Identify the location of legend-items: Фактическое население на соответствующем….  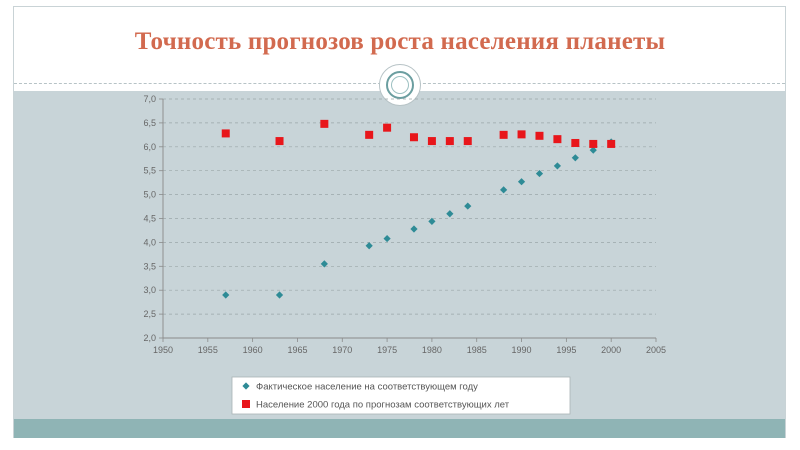
(376, 396).